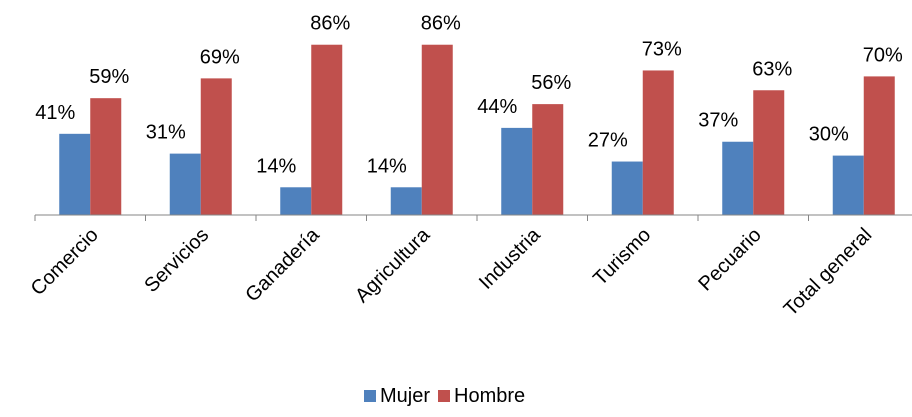 This screenshot has height=417, width=912. Describe the element at coordinates (406, 201) in the screenshot. I see `bar-mujer-agricultura` at that location.